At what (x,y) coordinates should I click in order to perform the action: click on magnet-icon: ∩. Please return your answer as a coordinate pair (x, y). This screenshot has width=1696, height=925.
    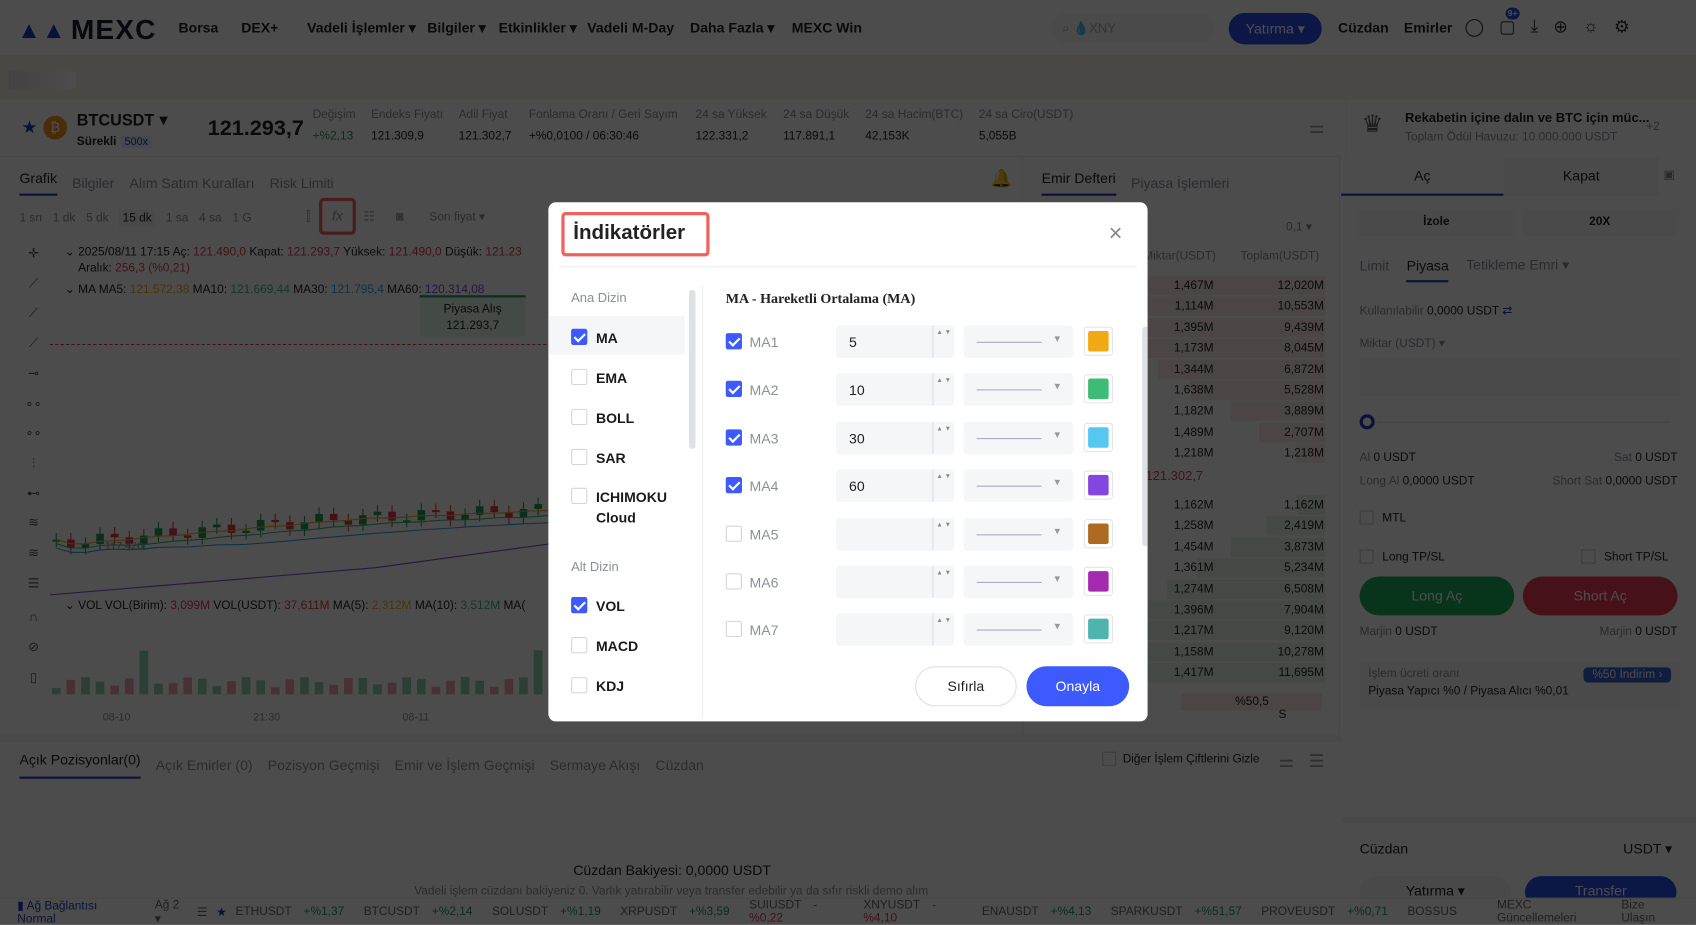
    Looking at the image, I should click on (33, 616).